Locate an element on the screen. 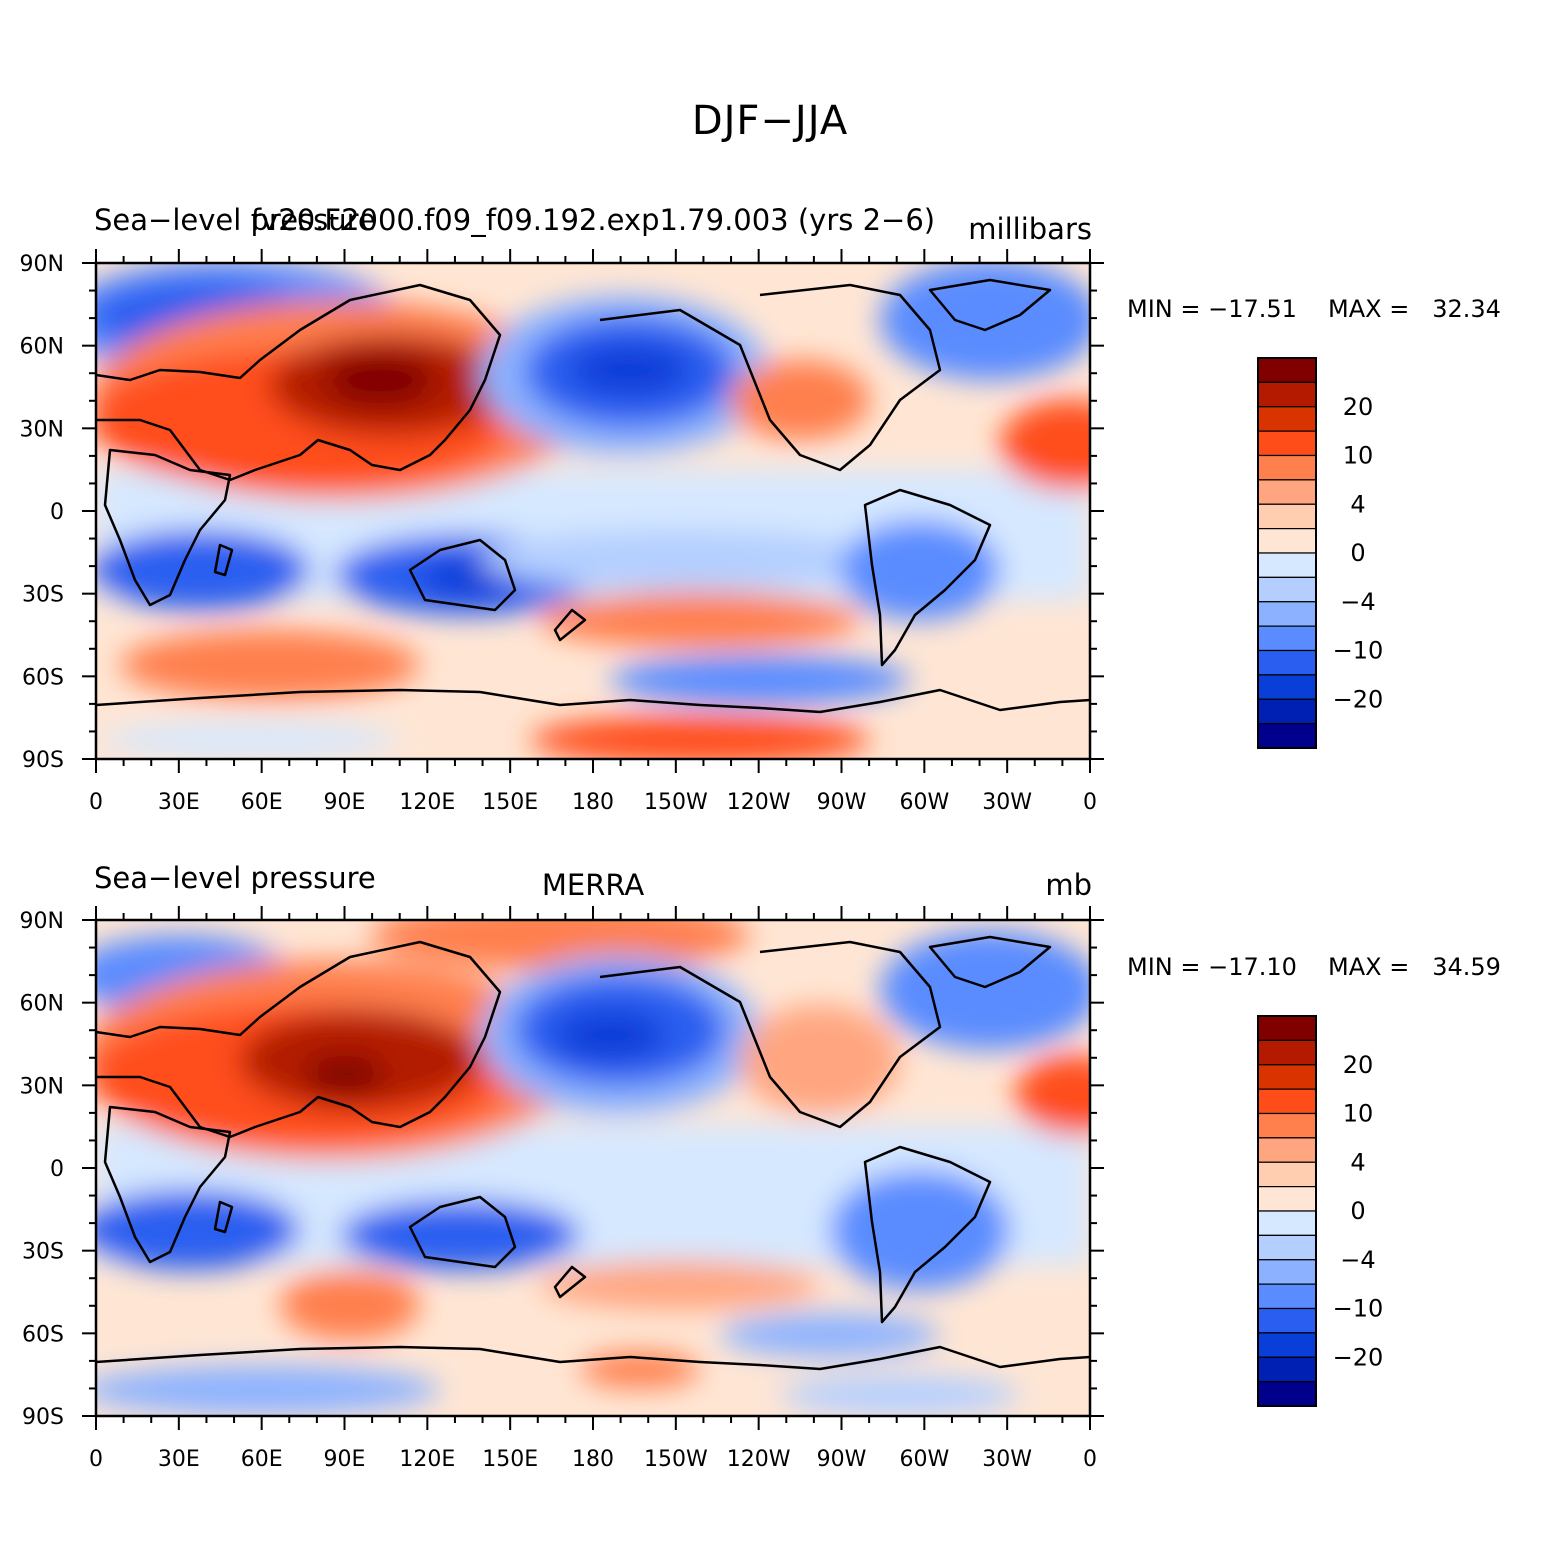  colorbar-label: −10 is located at coordinates (1358, 1309).